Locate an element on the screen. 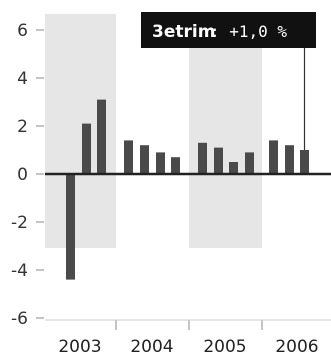 This screenshot has height=357, width=331. y-tick-label: 6 is located at coordinates (22, 31).